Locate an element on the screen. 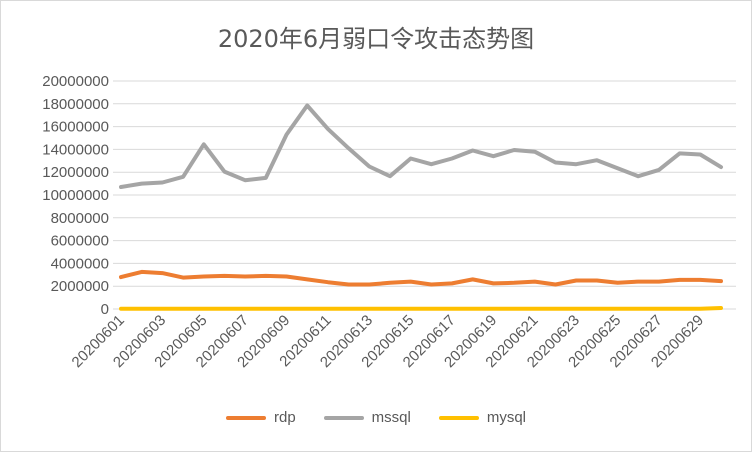 The height and width of the screenshot is (452, 752). y-tick-label: 14000000 is located at coordinates (75, 149).